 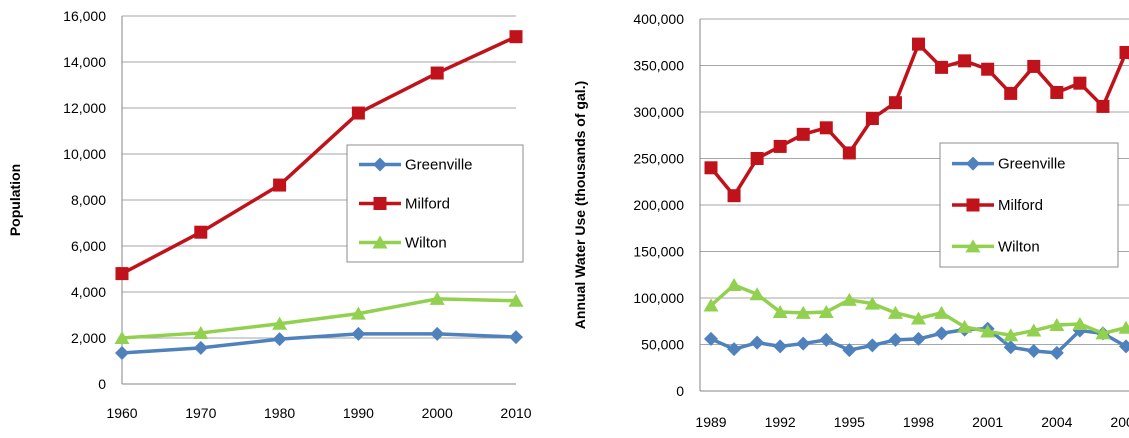 What do you see at coordinates (358, 413) in the screenshot?
I see `x-tick-label: 1990` at bounding box center [358, 413].